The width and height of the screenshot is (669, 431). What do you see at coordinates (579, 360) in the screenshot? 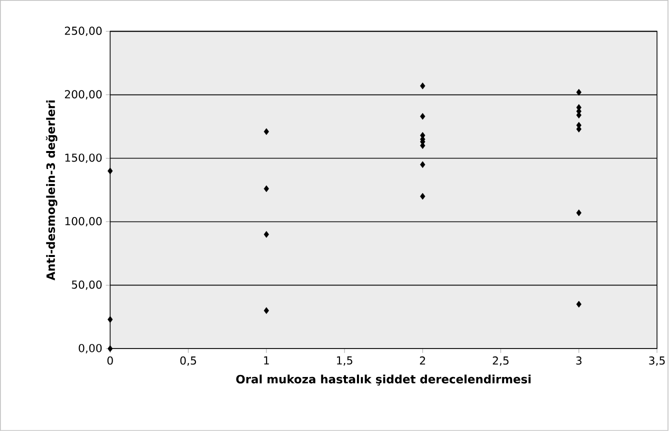
I see `x-tick-label: 3` at bounding box center [579, 360].